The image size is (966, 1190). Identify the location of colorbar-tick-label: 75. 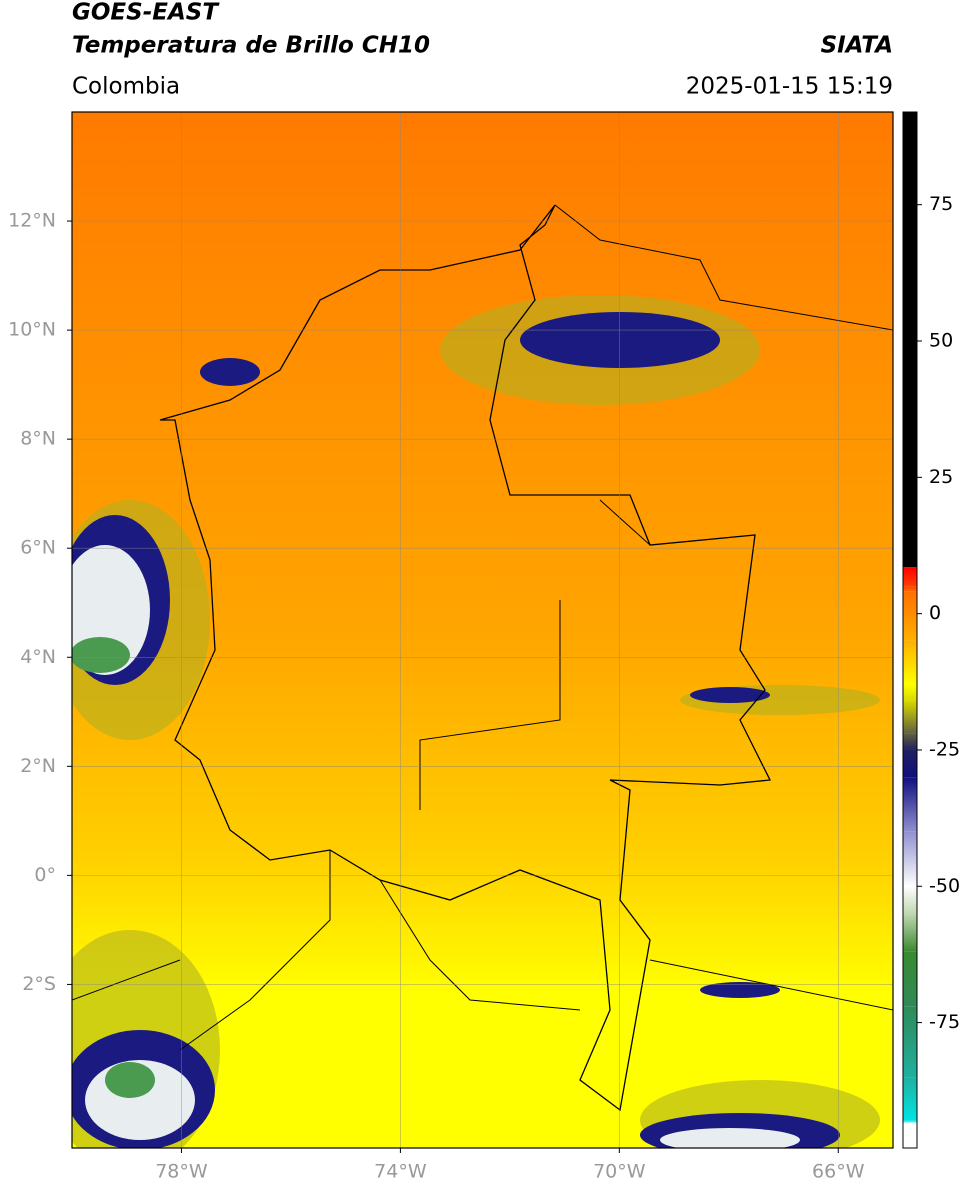
(941, 204).